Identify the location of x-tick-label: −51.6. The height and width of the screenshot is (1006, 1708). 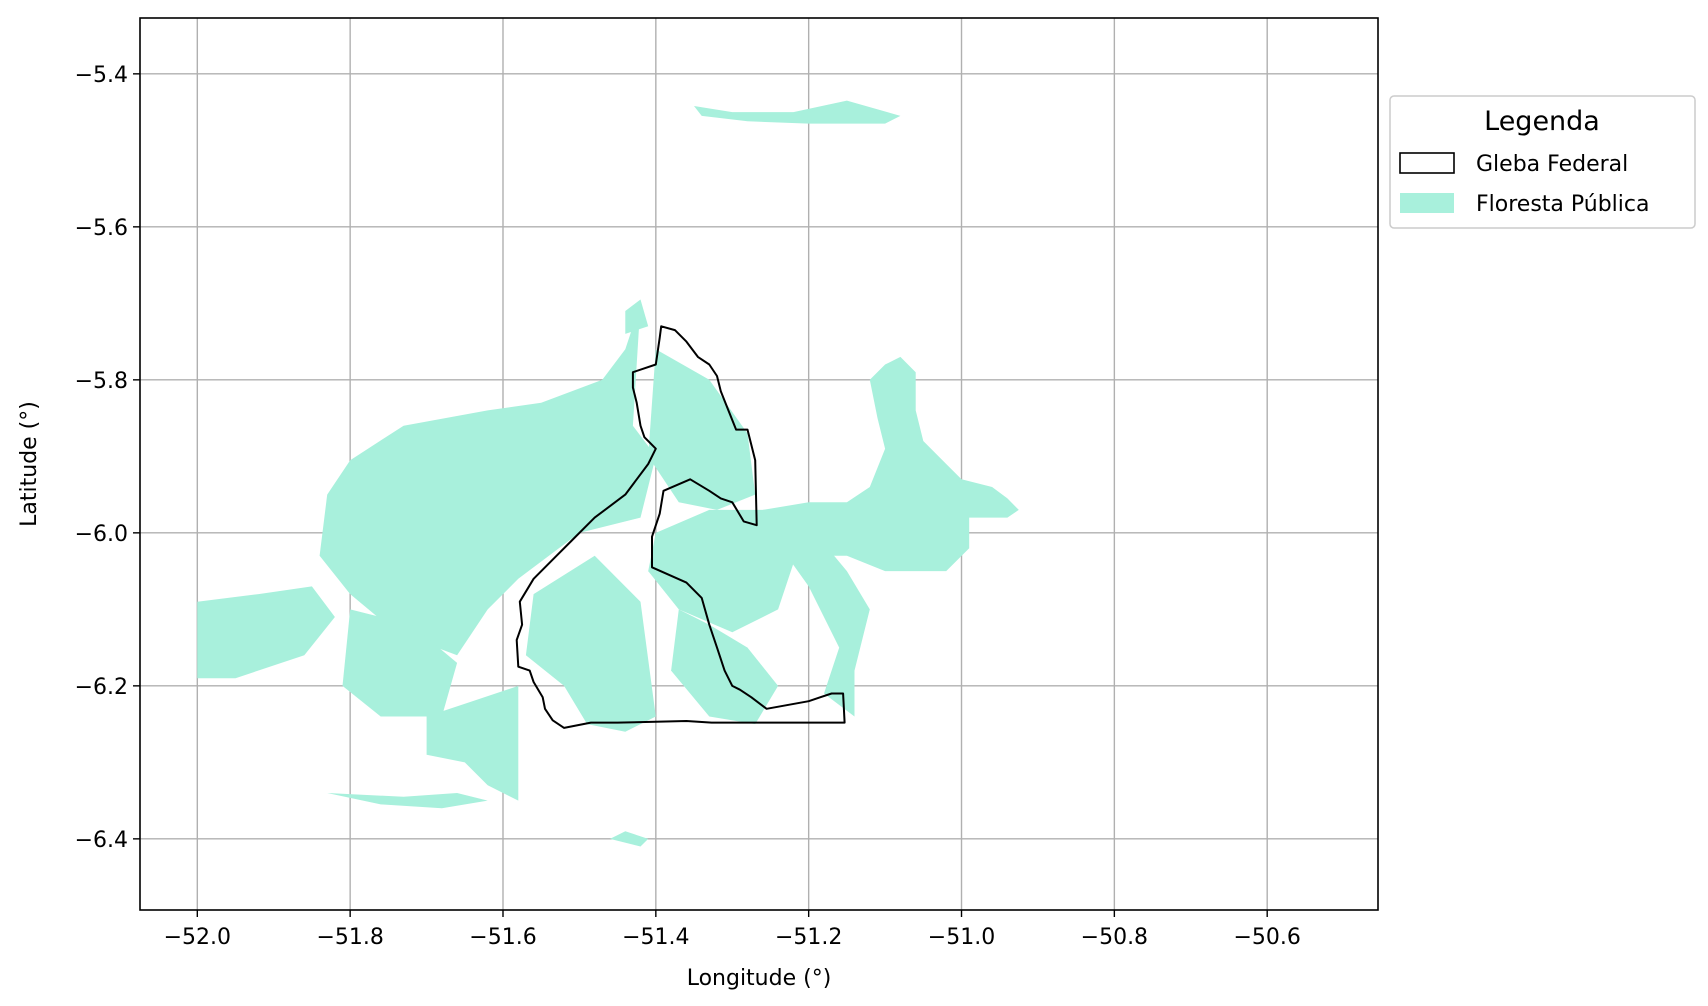
(502, 937).